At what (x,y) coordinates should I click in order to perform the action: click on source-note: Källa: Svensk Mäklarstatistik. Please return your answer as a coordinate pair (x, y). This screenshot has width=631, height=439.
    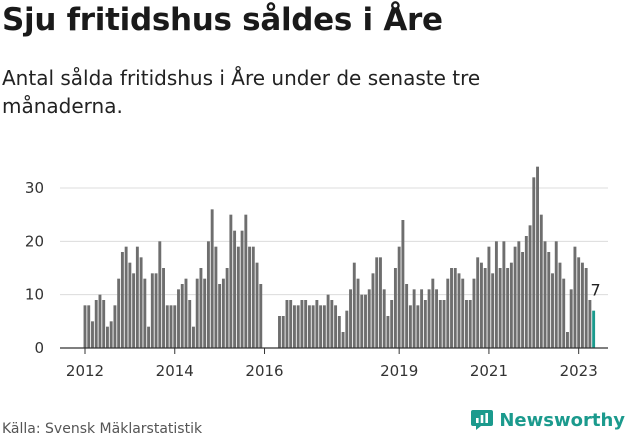
    Looking at the image, I should click on (102, 429).